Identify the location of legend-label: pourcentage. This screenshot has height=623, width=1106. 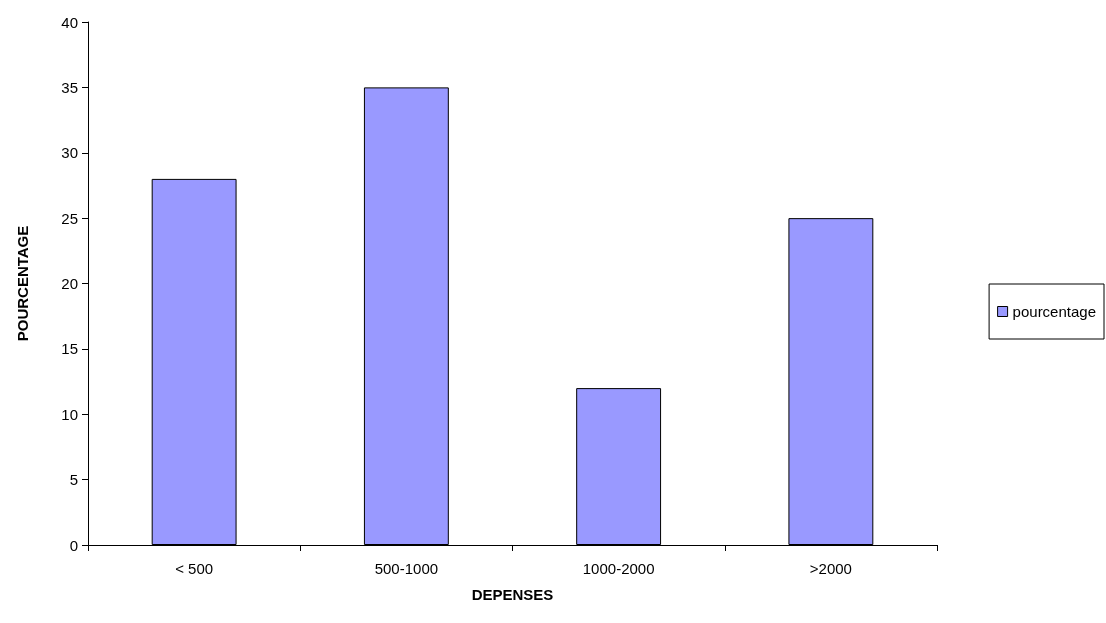
(1054, 311).